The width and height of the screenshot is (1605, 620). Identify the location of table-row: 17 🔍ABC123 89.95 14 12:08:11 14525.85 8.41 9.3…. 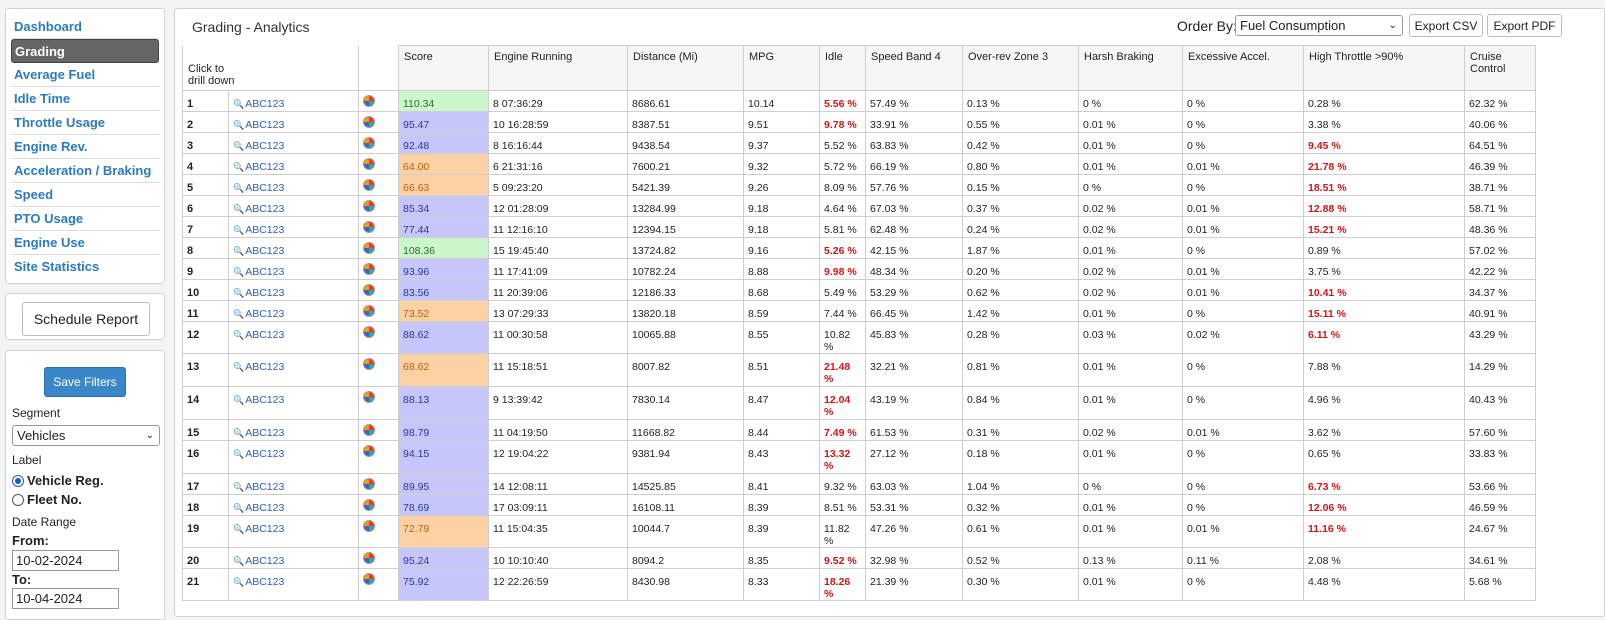
(859, 484).